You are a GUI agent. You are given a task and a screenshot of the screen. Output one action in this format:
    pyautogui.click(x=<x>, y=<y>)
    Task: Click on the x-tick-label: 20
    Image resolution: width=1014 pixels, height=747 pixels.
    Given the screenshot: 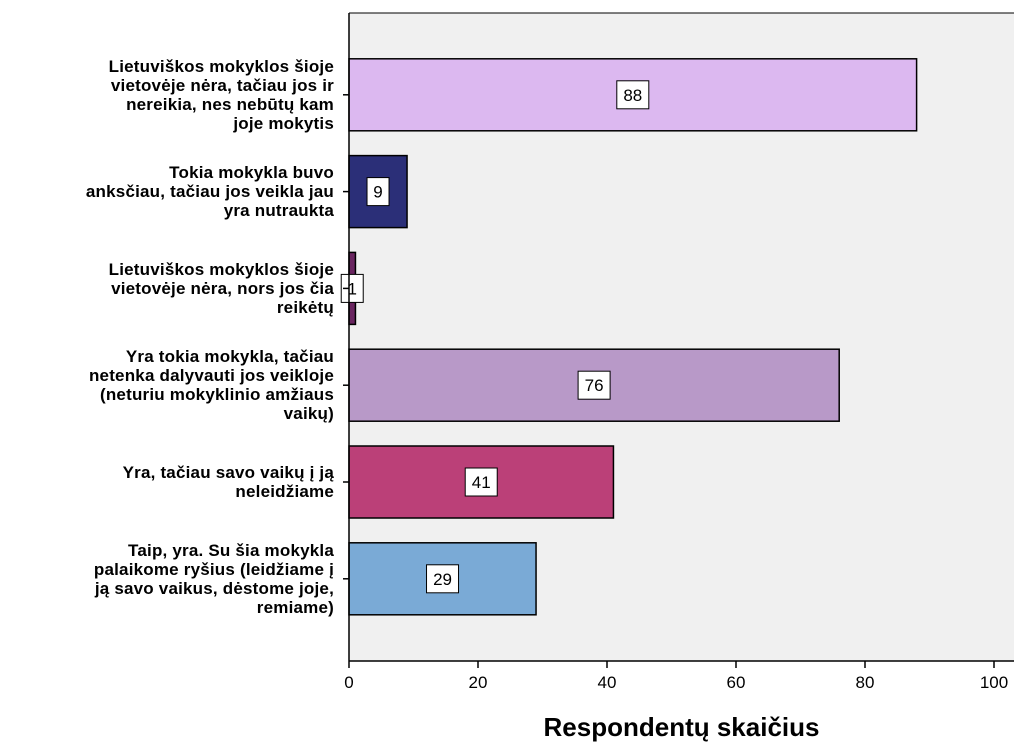 What is the action you would take?
    pyautogui.click(x=478, y=682)
    